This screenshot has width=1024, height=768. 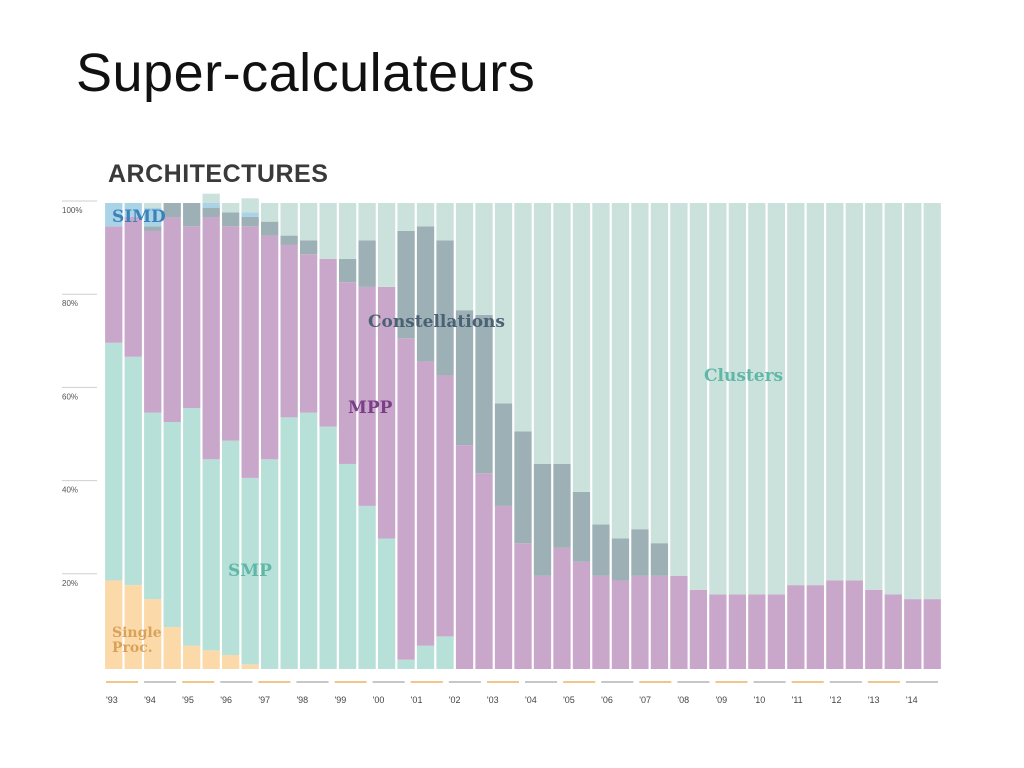 What do you see at coordinates (341, 700) in the screenshot?
I see `x-tick-label: '99` at bounding box center [341, 700].